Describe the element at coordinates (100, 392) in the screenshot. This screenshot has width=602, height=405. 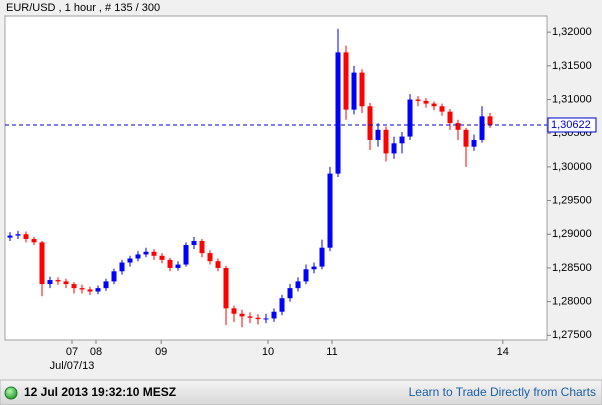
I see `timestamp: 12 Jul 2013 19:32:10 MESZ` at that location.